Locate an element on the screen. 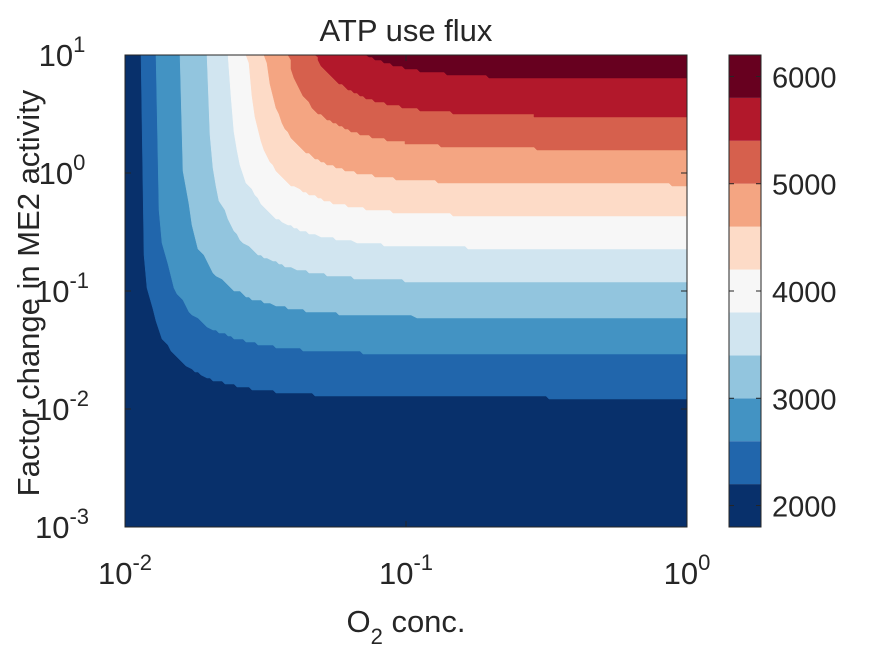  x-axis-label: O2 conc. is located at coordinates (405, 626).